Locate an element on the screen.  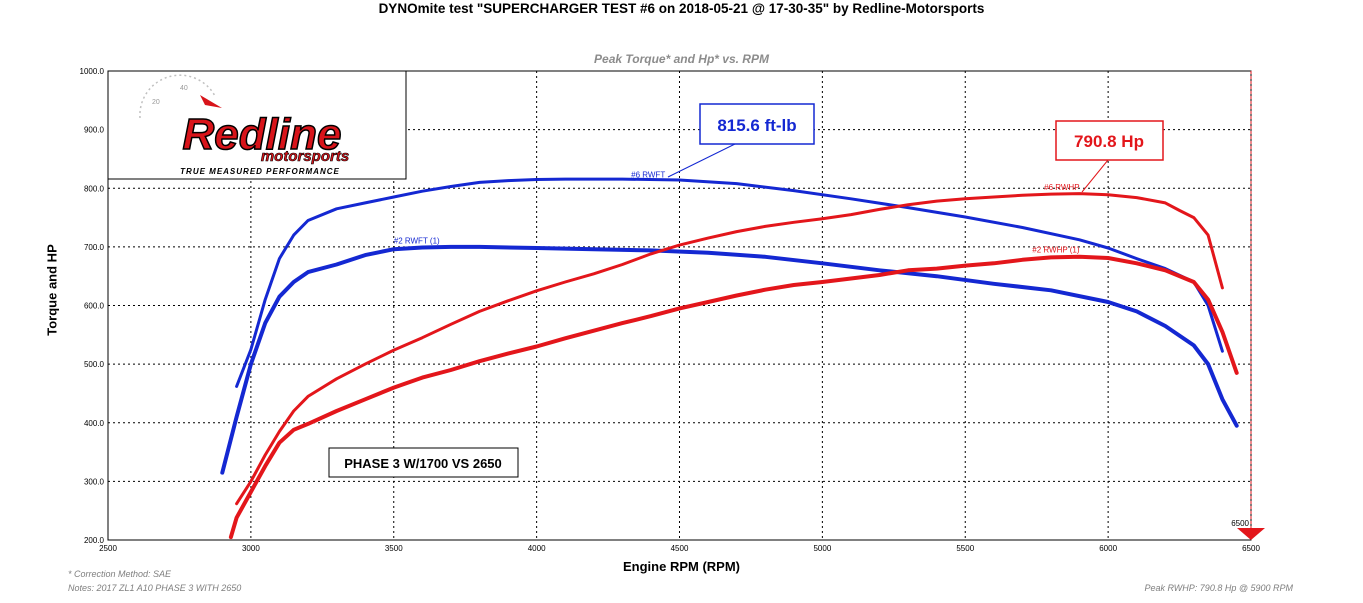
x-tick-label: 4000 is located at coordinates (537, 548).